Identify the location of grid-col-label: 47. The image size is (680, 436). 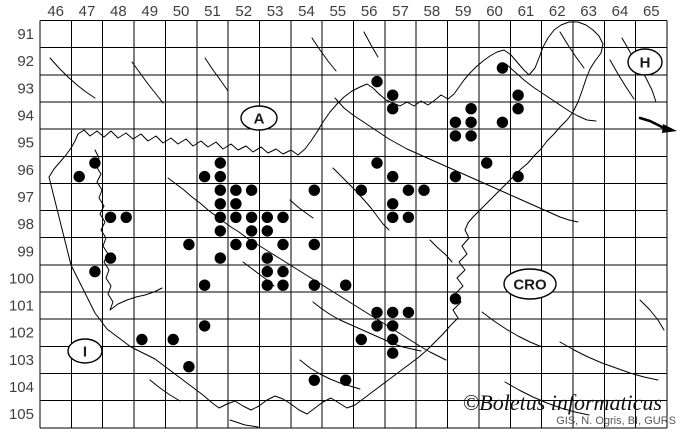
(87, 11).